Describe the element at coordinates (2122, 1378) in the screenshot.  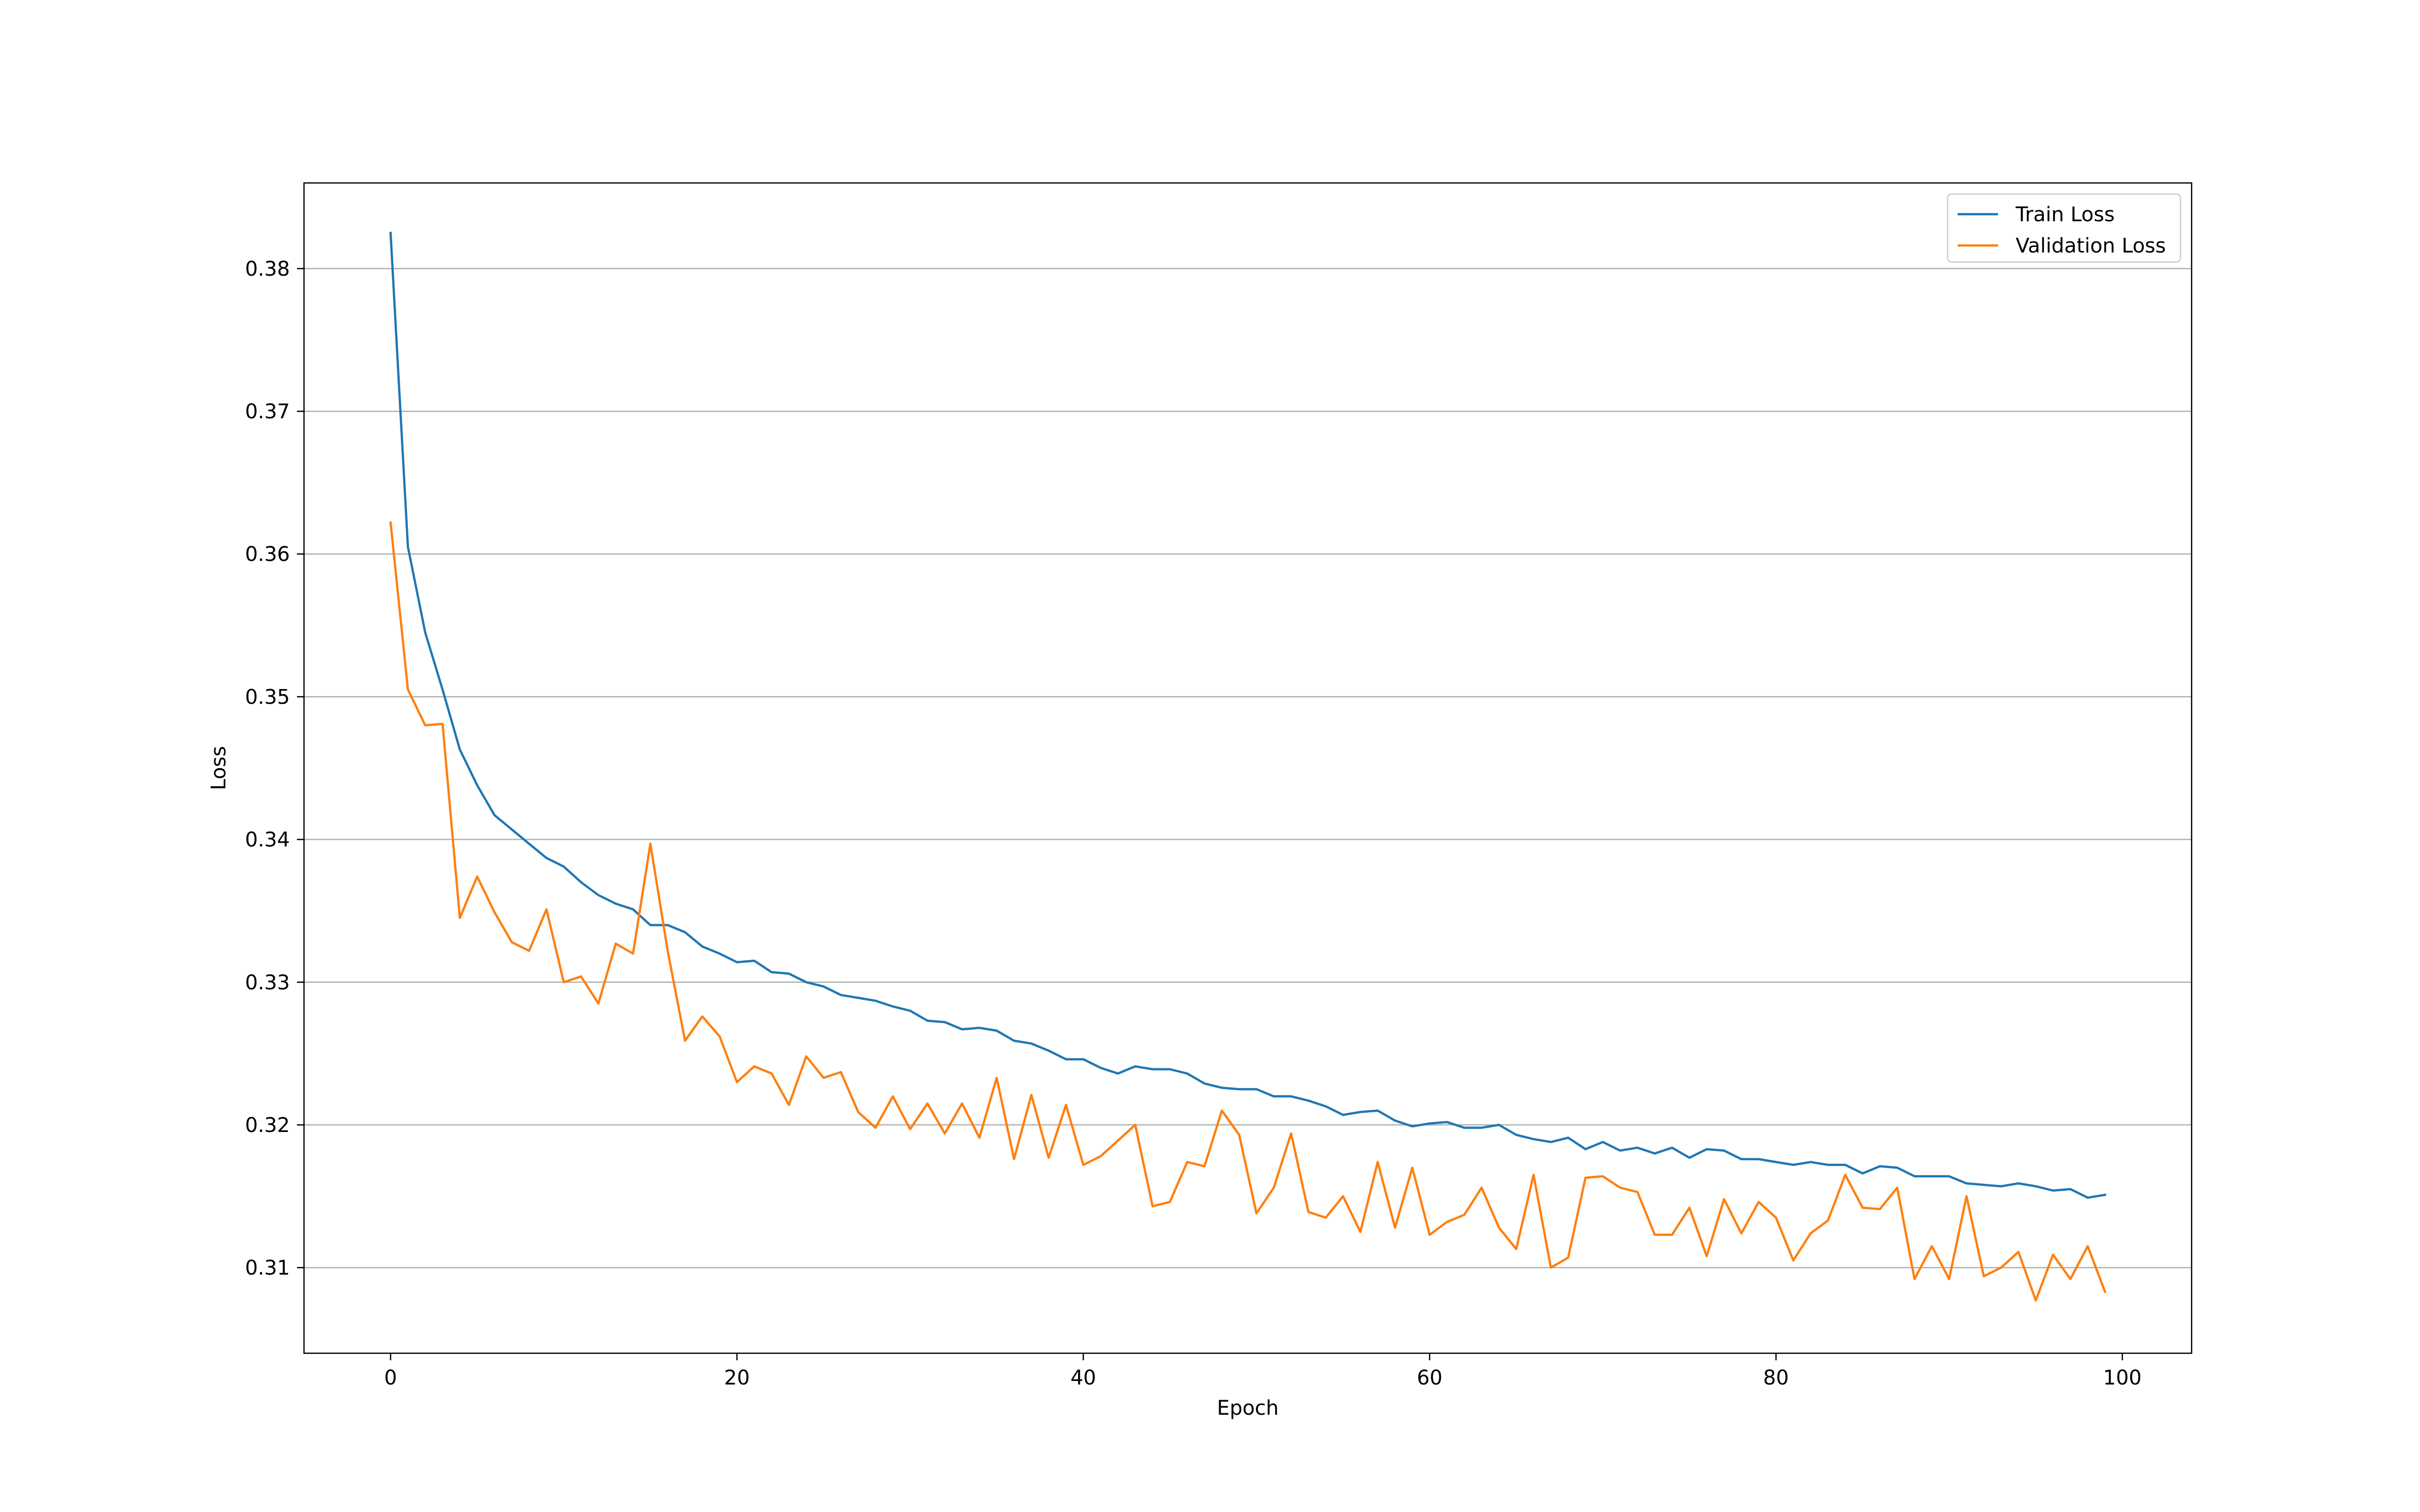
I see `x-tick-label: 100` at that location.